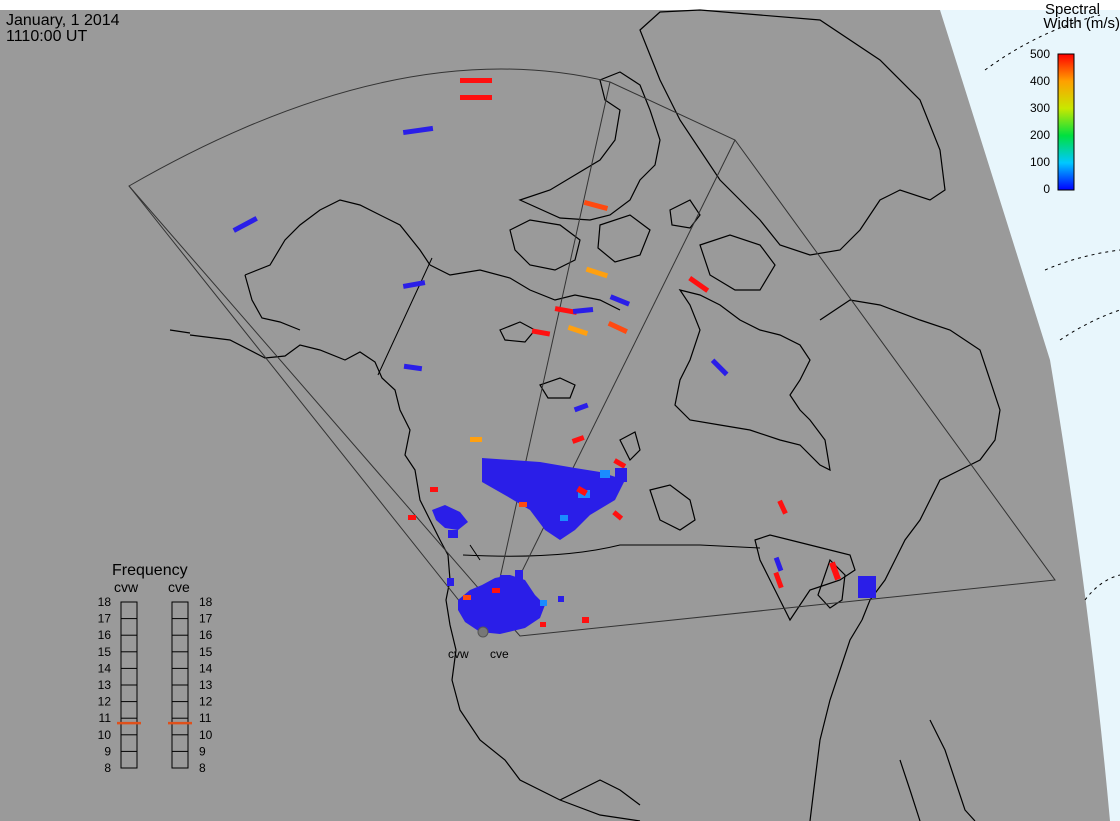 The height and width of the screenshot is (821, 1120). I want to click on frequency-tick-left: 16, so click(105, 635).